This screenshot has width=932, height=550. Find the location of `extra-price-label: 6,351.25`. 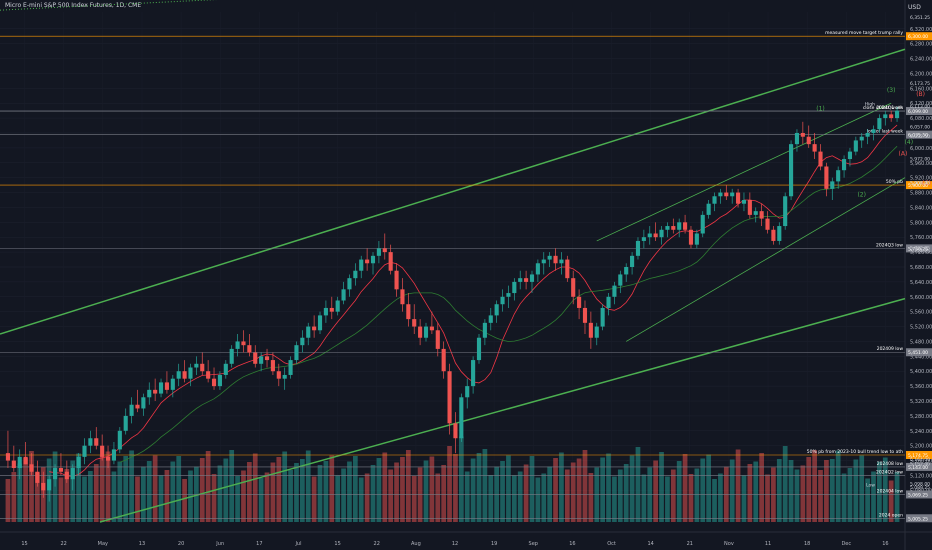

extra-price-label: 6,351.25 is located at coordinates (920, 18).